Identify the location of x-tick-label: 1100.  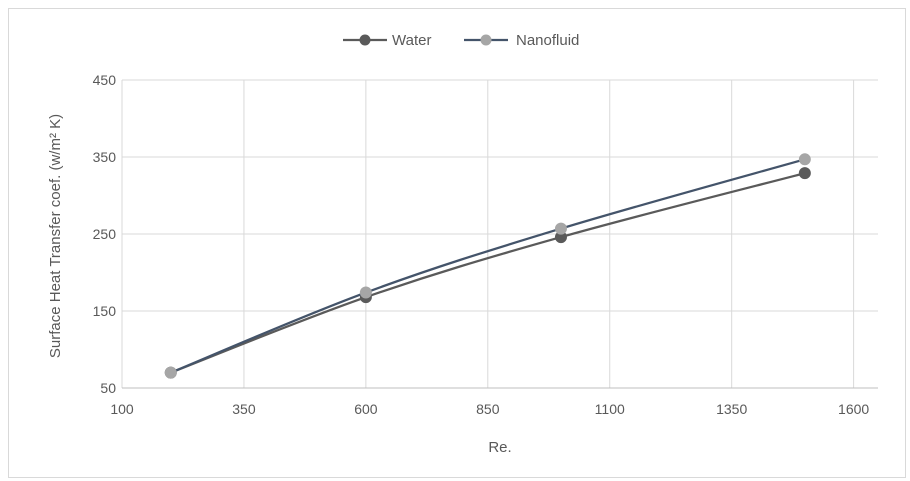
(610, 409).